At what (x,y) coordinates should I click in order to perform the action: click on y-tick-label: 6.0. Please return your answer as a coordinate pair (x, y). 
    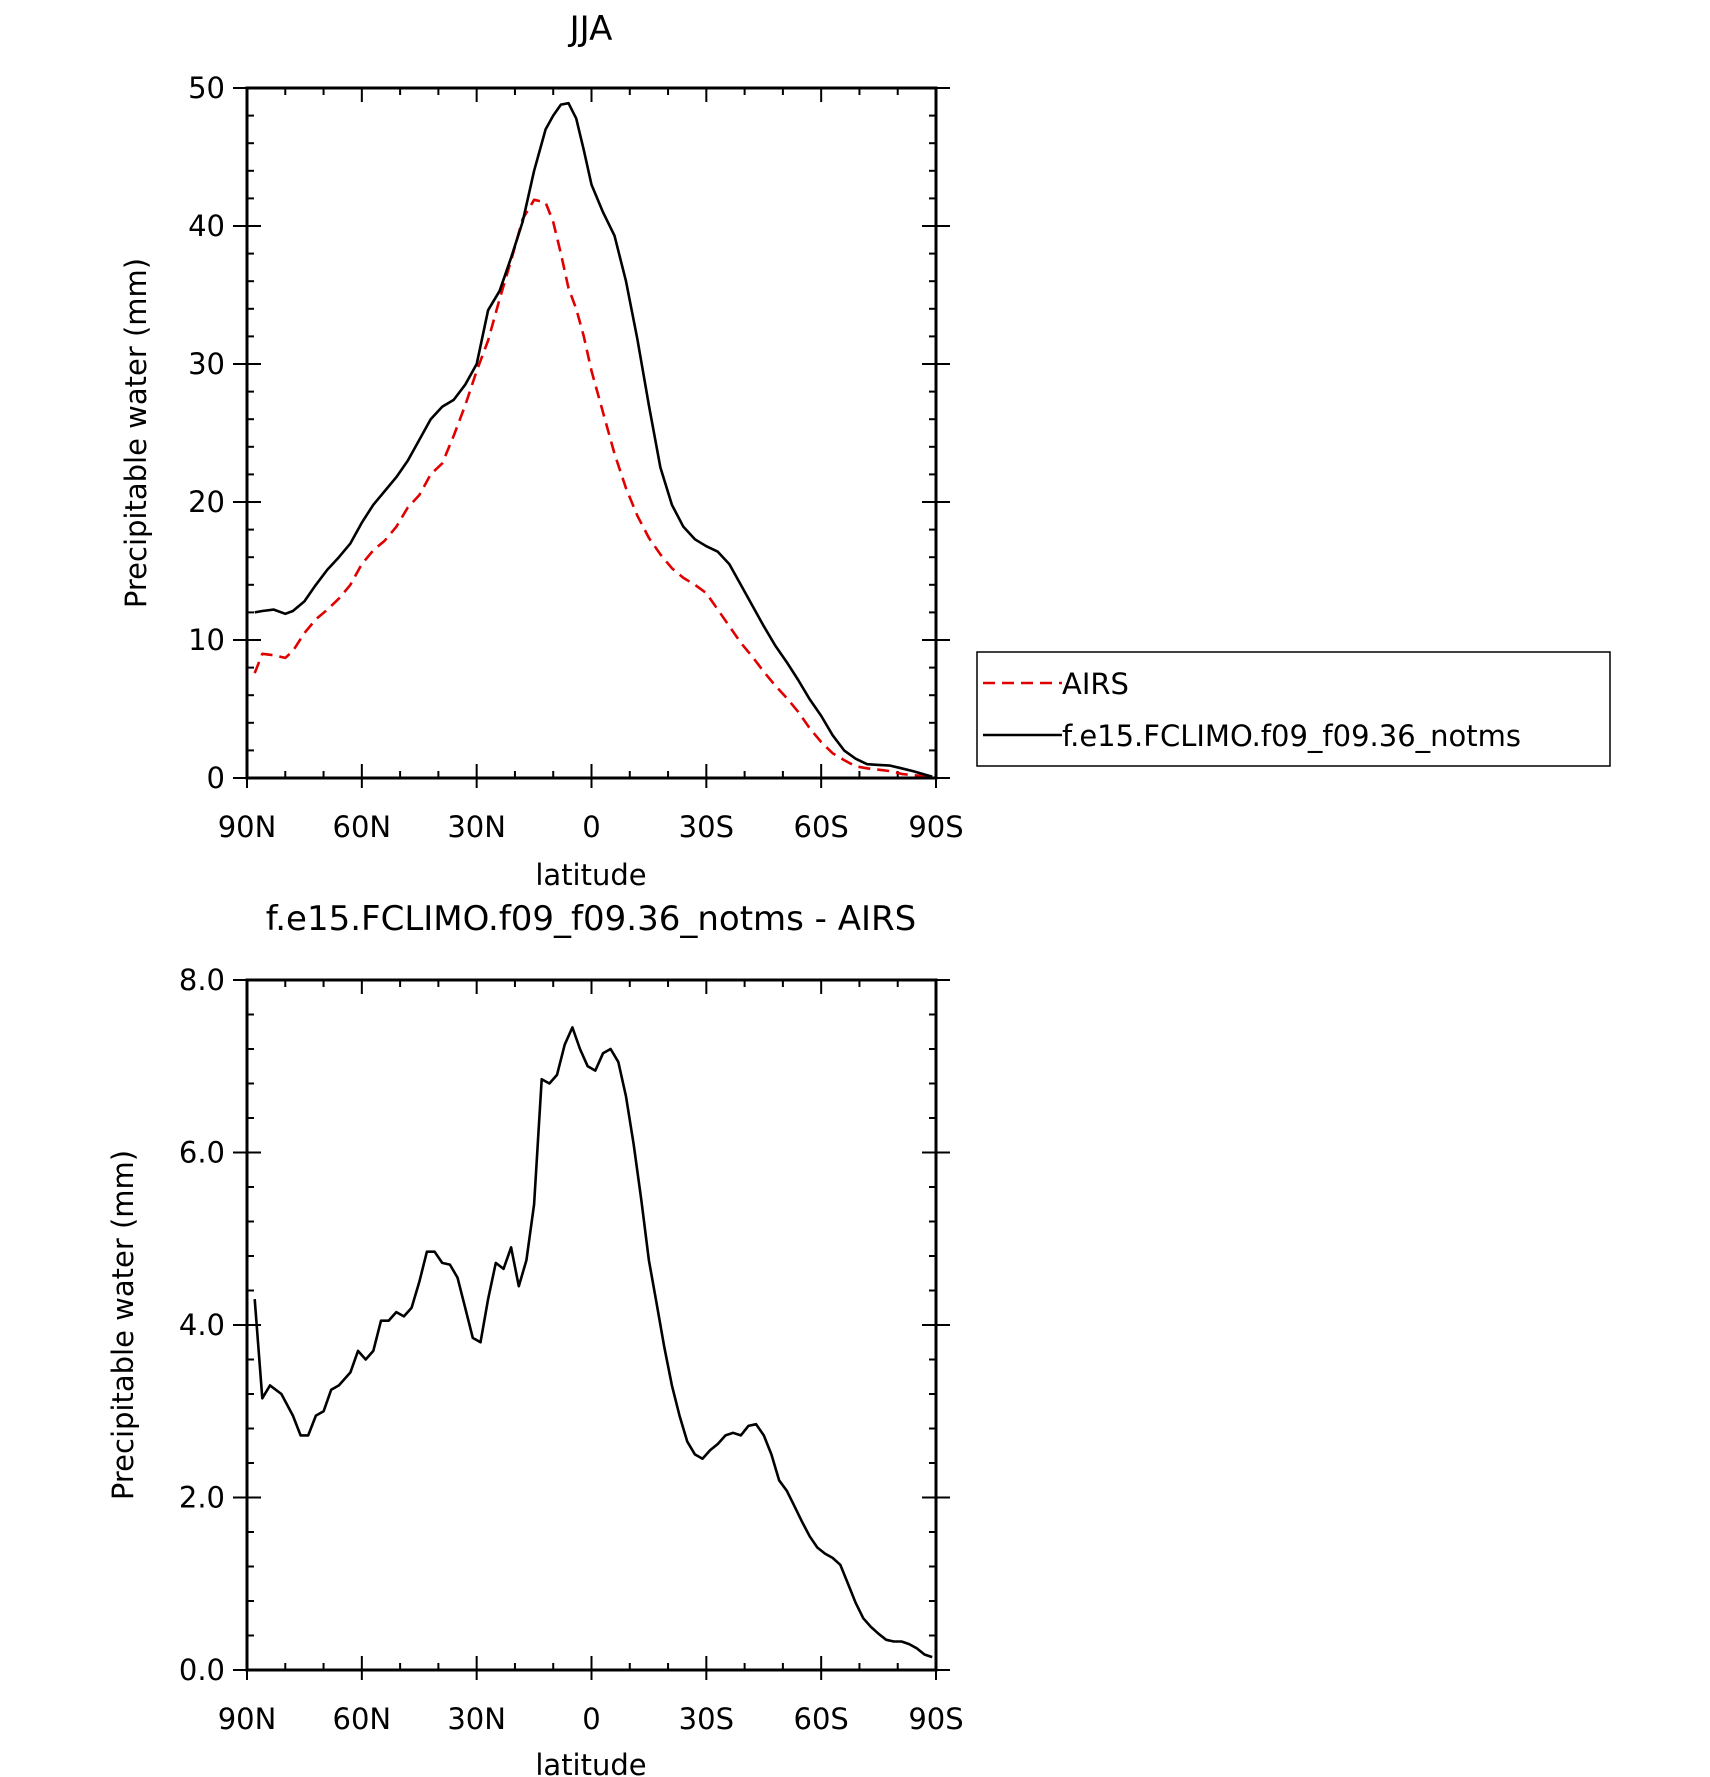
    Looking at the image, I should click on (202, 1153).